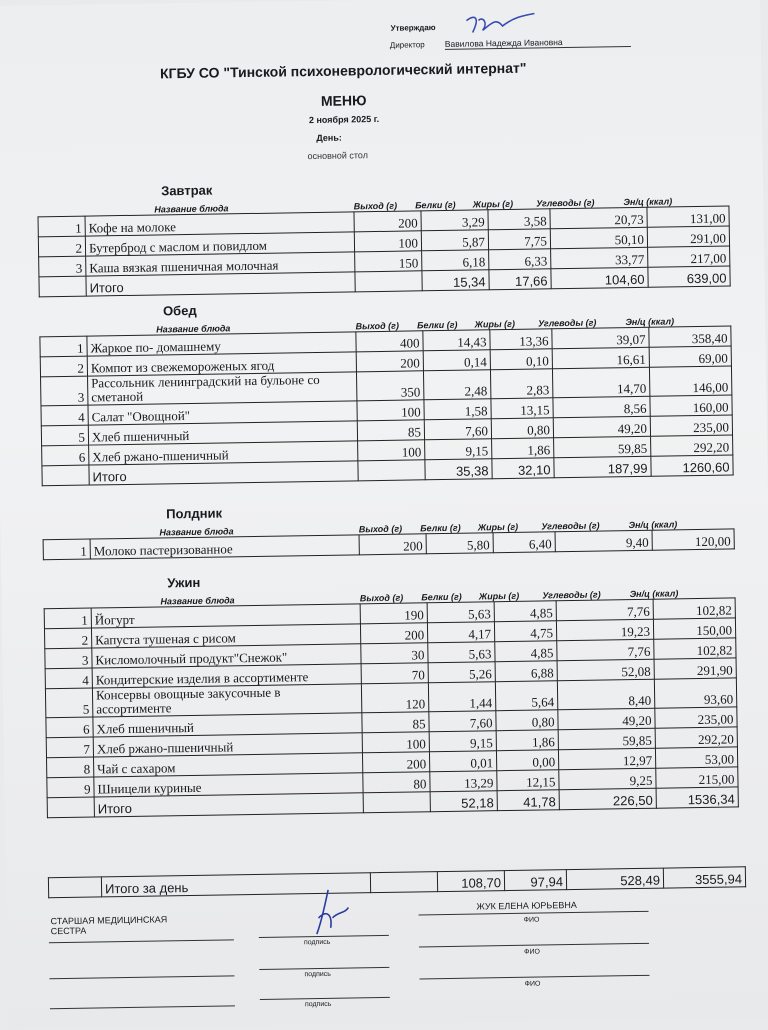  Describe the element at coordinates (599, 258) in the screenshot. I see `cell-c: 33,77` at that location.